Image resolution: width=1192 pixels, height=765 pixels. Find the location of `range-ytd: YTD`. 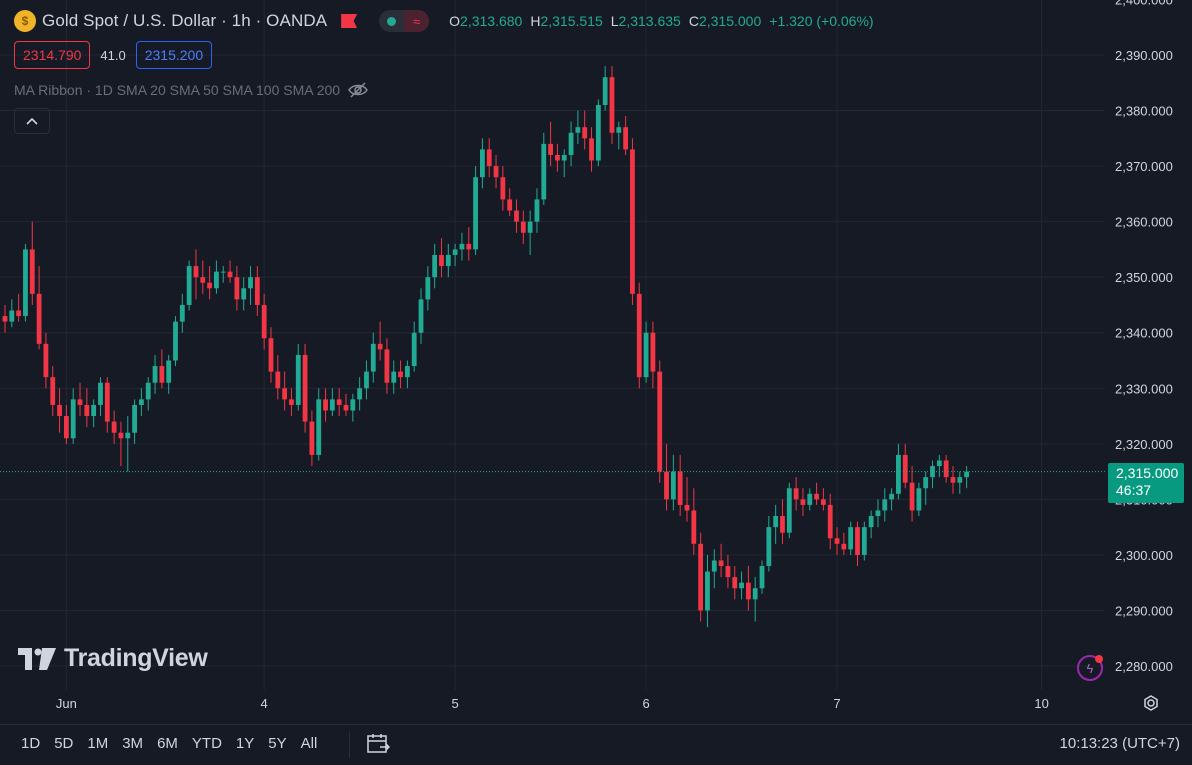

range-ytd: YTD is located at coordinates (206, 743).